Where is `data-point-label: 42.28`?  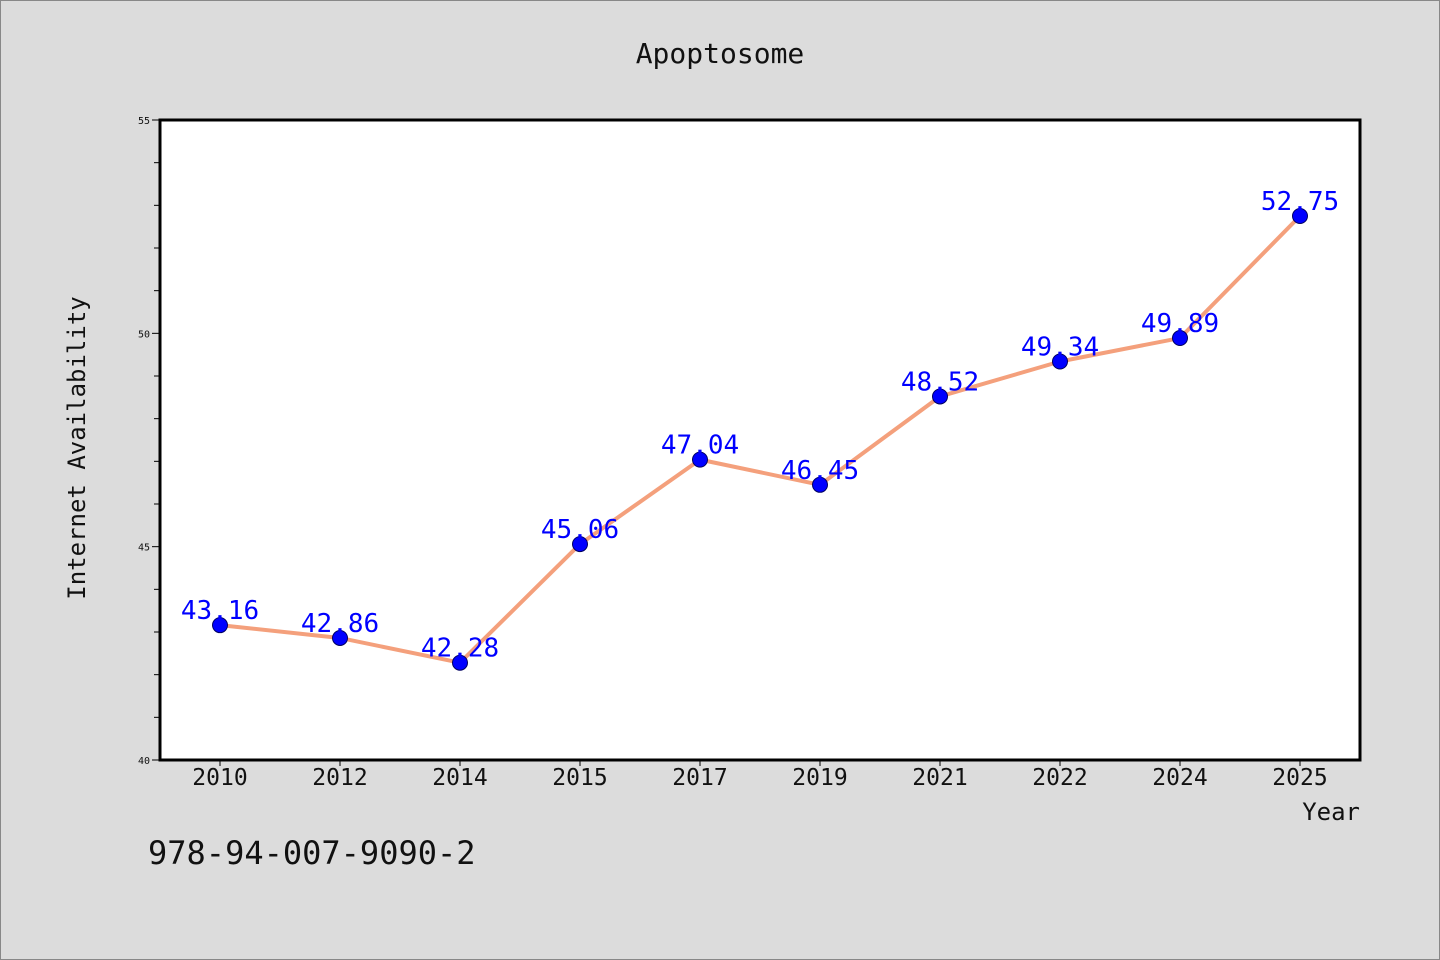 data-point-label: 42.28 is located at coordinates (460, 649).